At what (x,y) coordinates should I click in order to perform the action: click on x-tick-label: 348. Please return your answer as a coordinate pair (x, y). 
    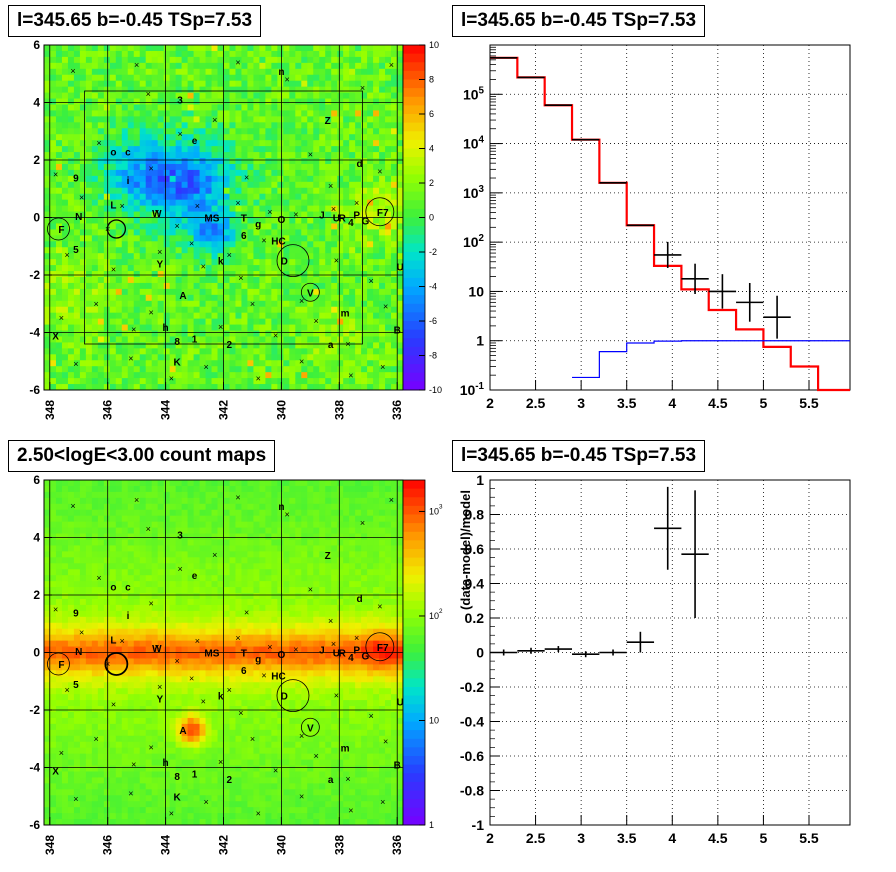
    Looking at the image, I should click on (50, 410).